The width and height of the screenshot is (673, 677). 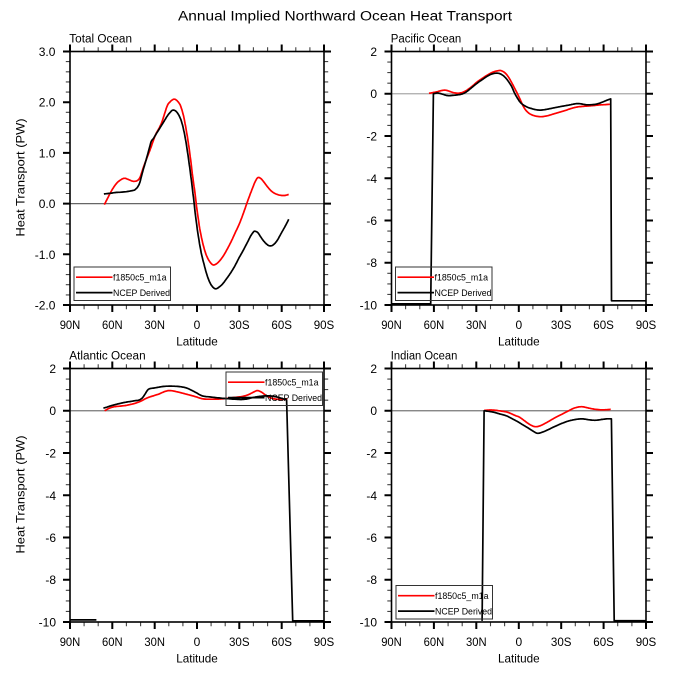 What do you see at coordinates (100, 40) in the screenshot?
I see `svg-text: Total Ocean` at bounding box center [100, 40].